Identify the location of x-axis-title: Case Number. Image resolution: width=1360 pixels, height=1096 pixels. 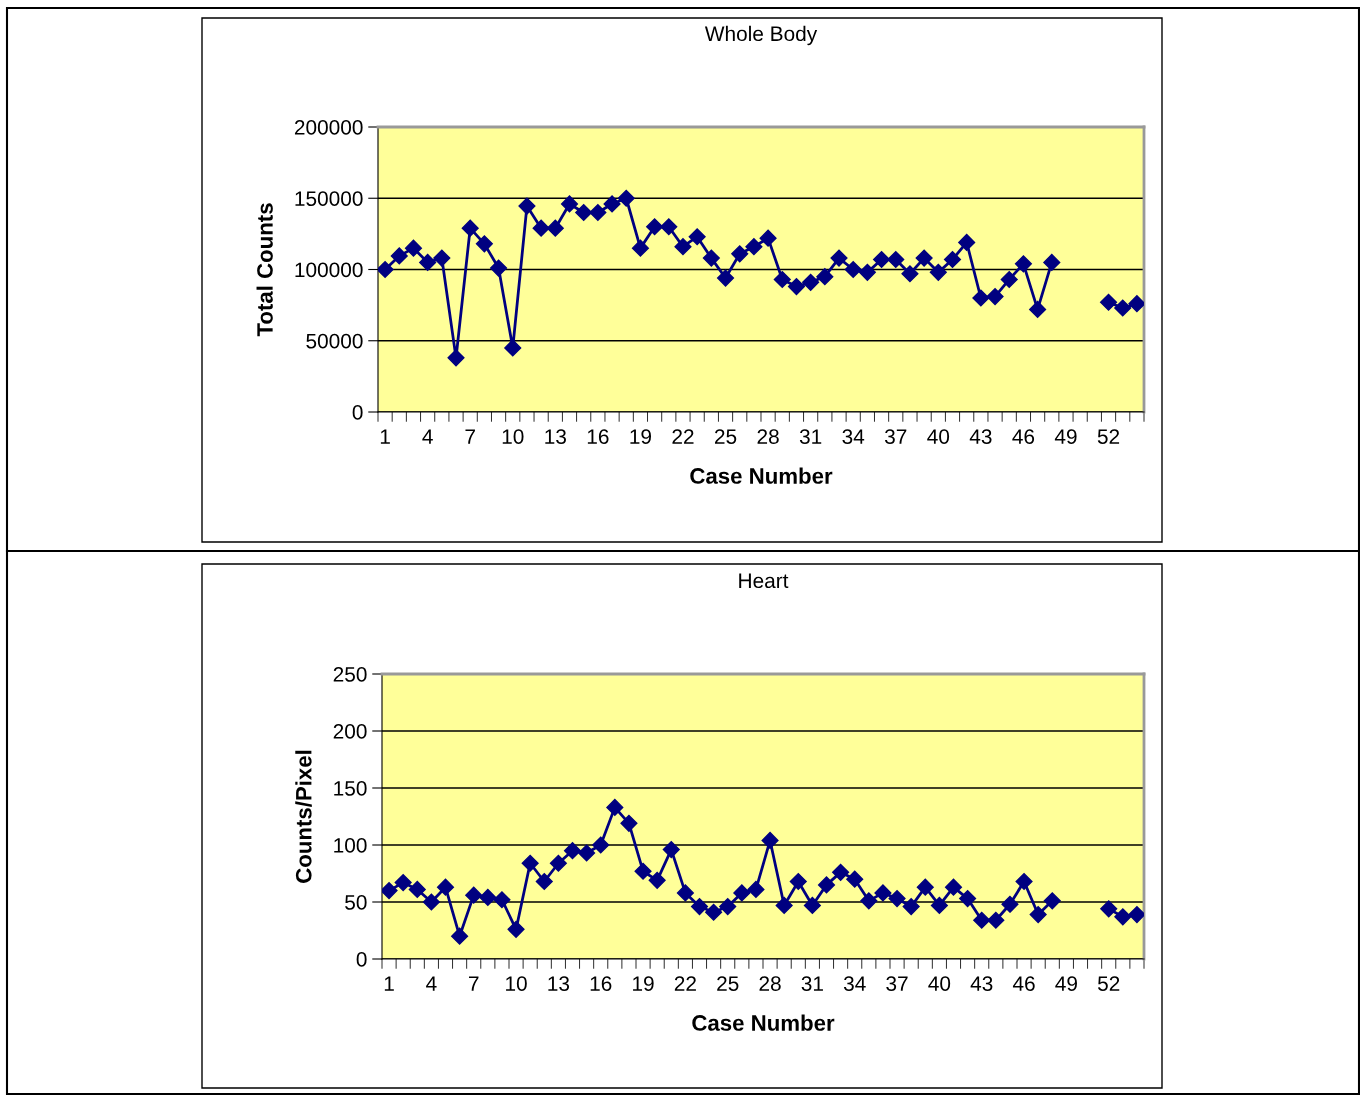
(763, 1022).